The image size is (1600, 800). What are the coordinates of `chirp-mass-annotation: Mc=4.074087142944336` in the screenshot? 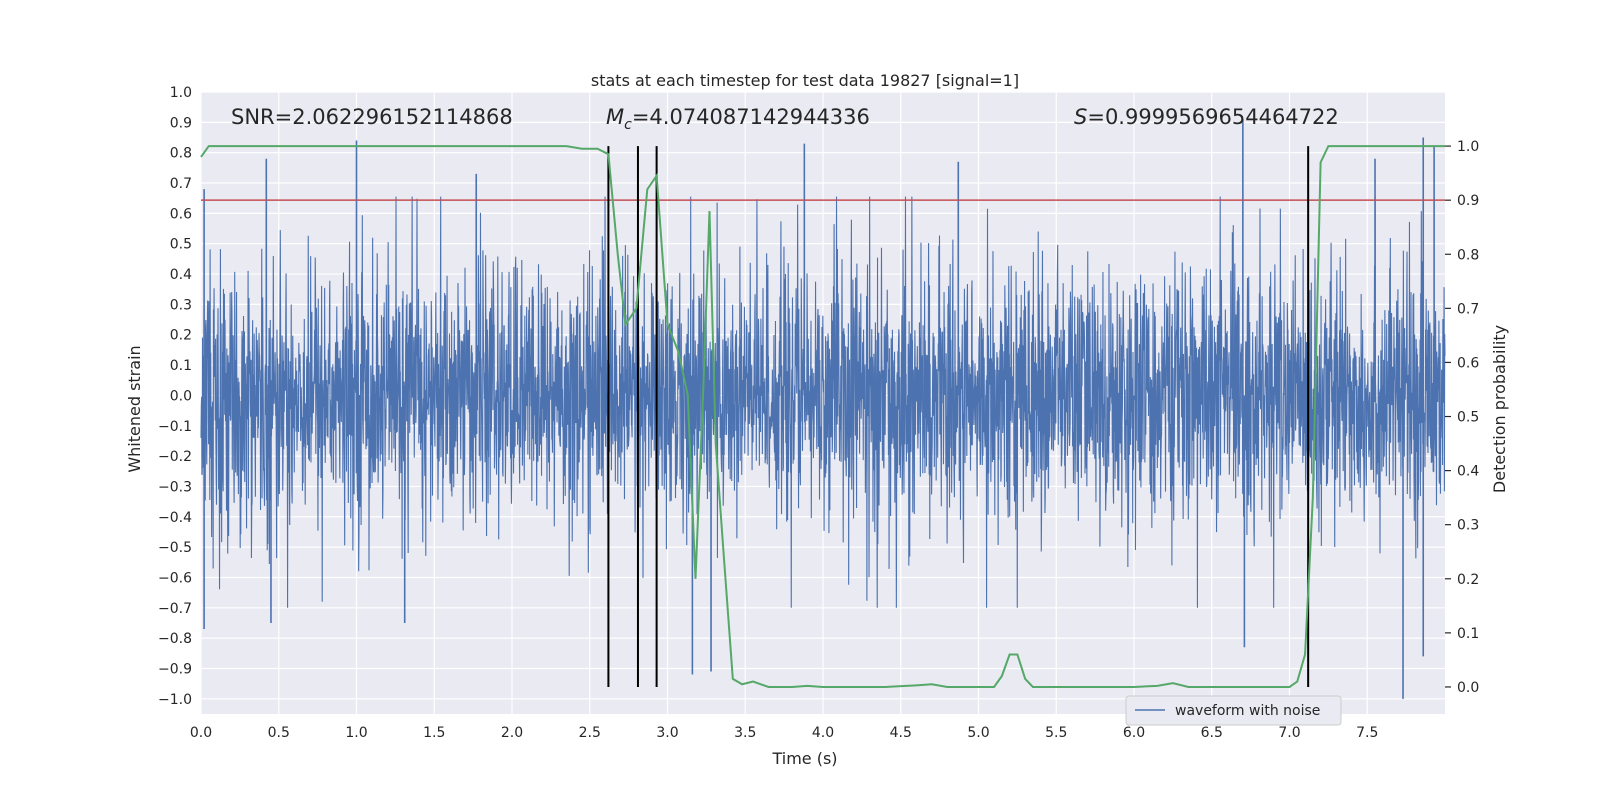 It's located at (738, 119).